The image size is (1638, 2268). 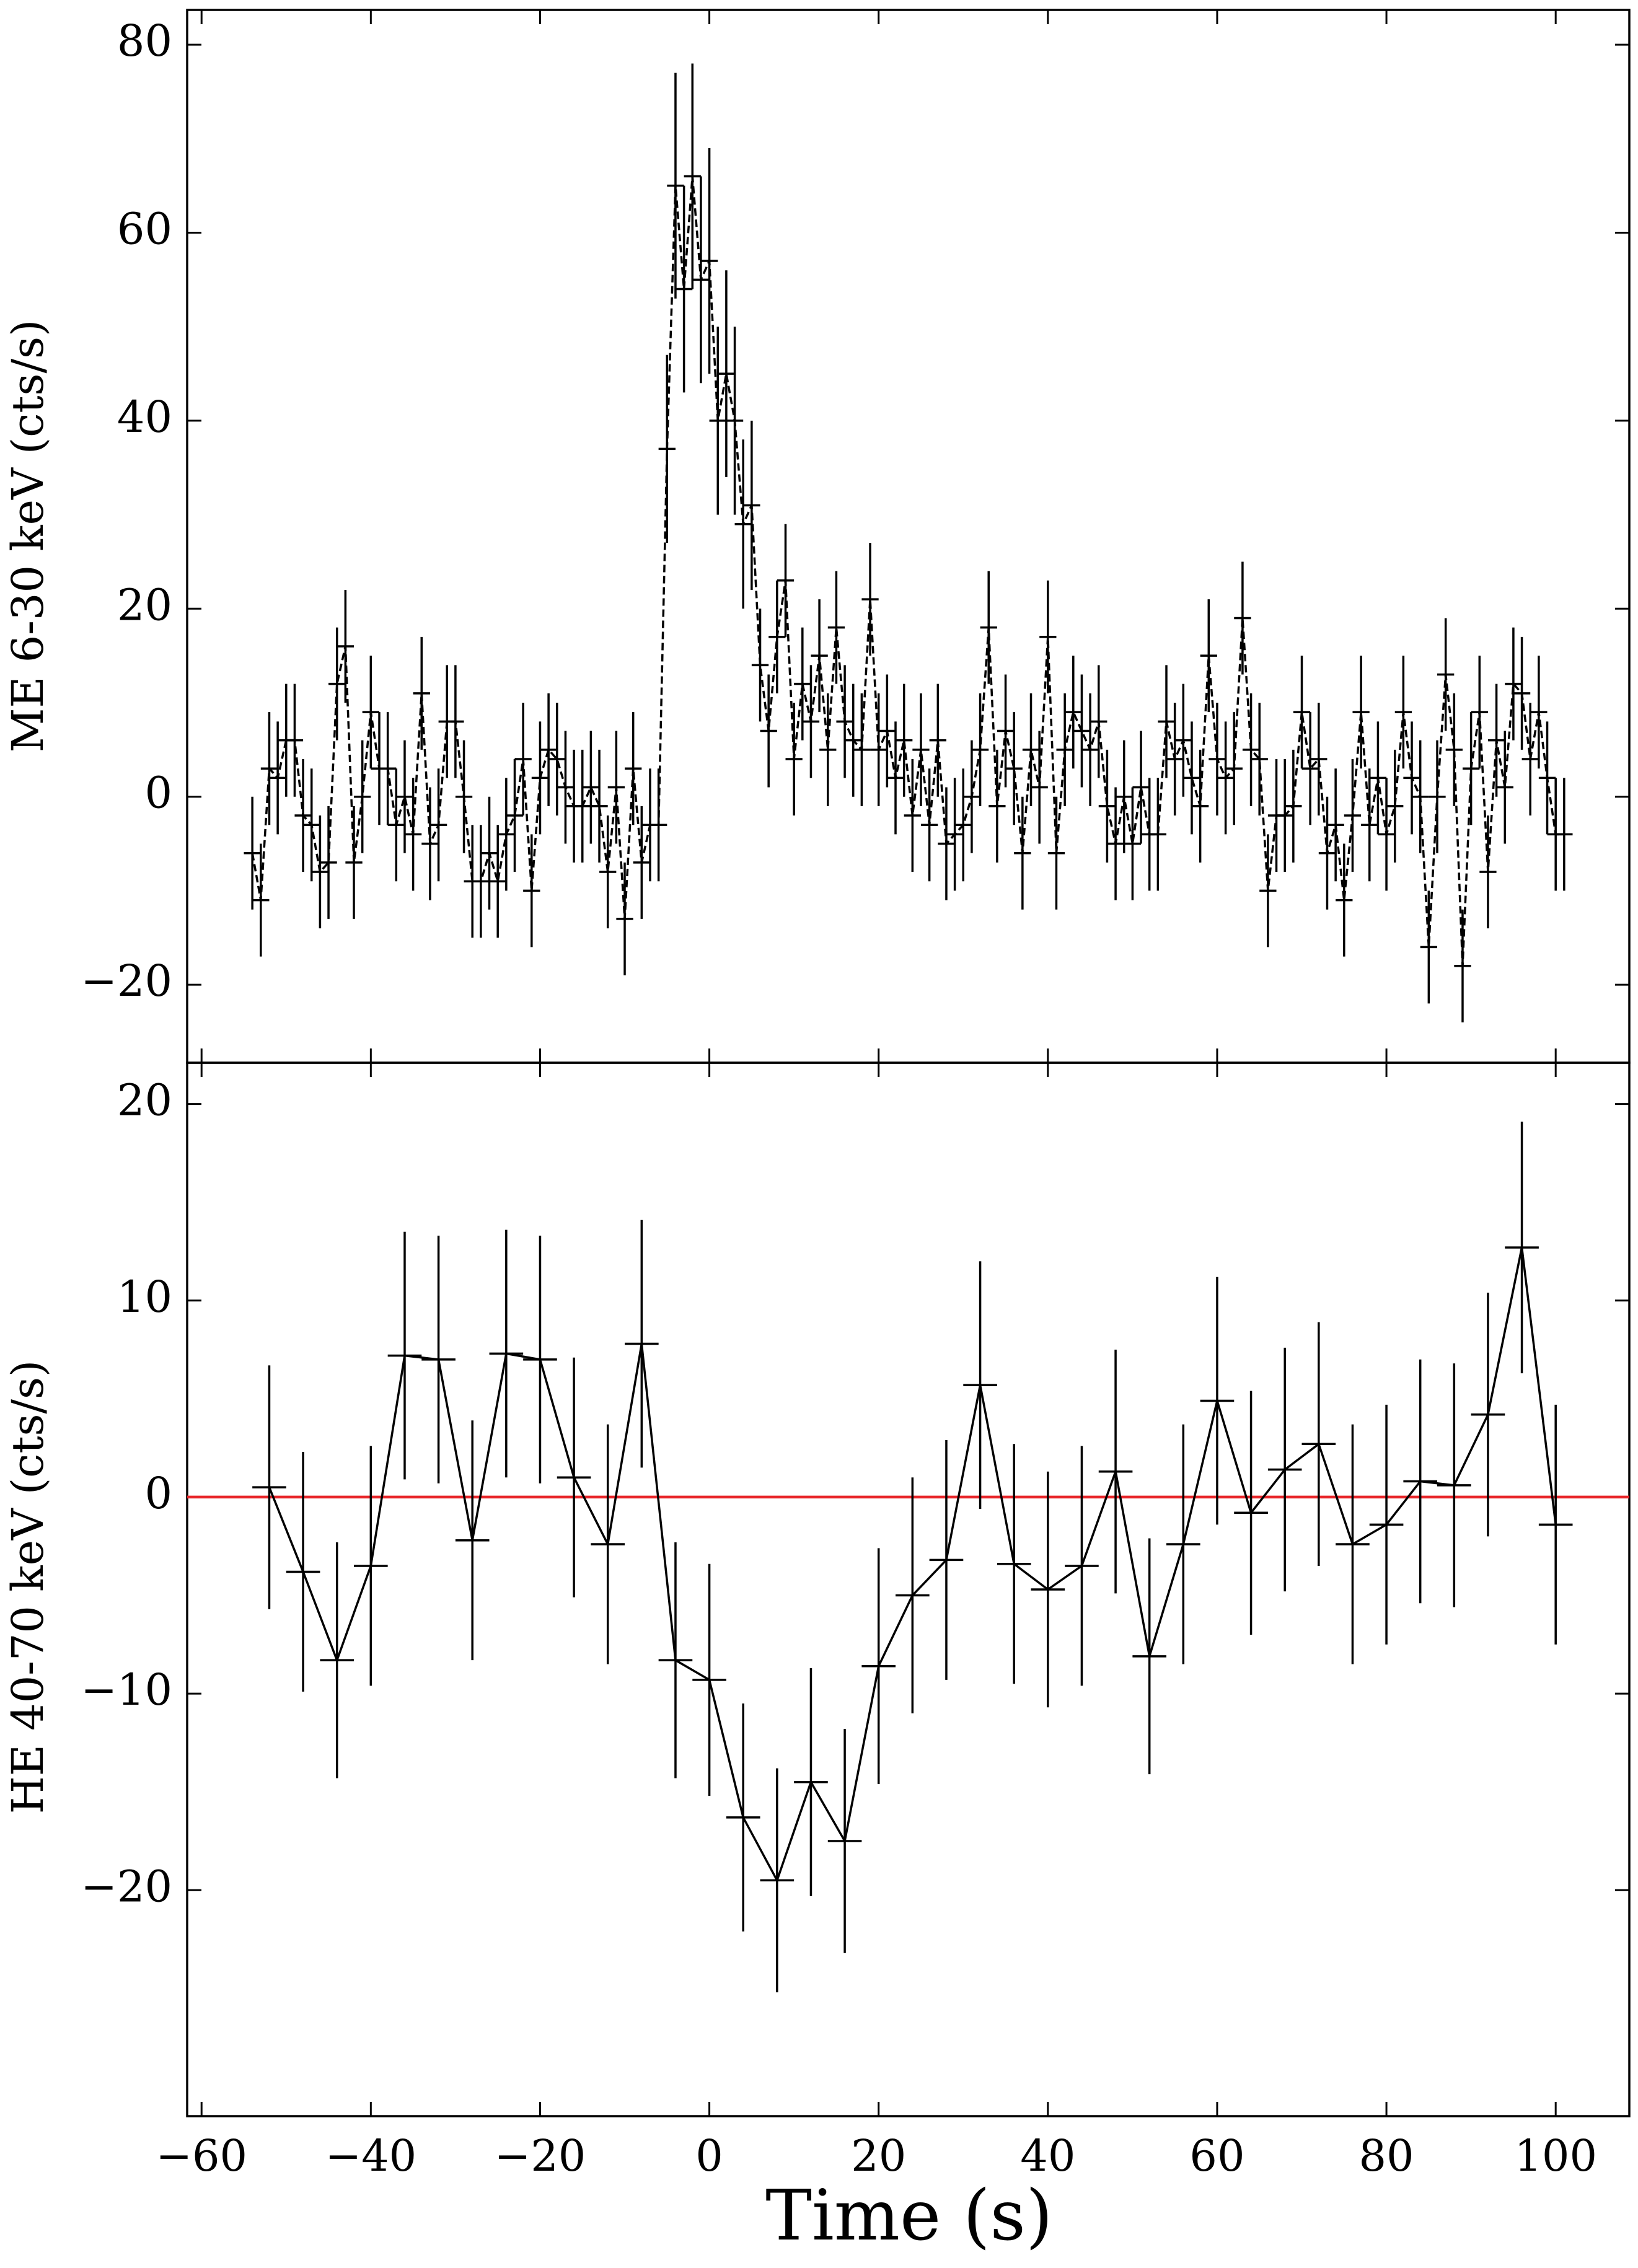 I want to click on x-tick-label: 60, so click(x=1216, y=2155).